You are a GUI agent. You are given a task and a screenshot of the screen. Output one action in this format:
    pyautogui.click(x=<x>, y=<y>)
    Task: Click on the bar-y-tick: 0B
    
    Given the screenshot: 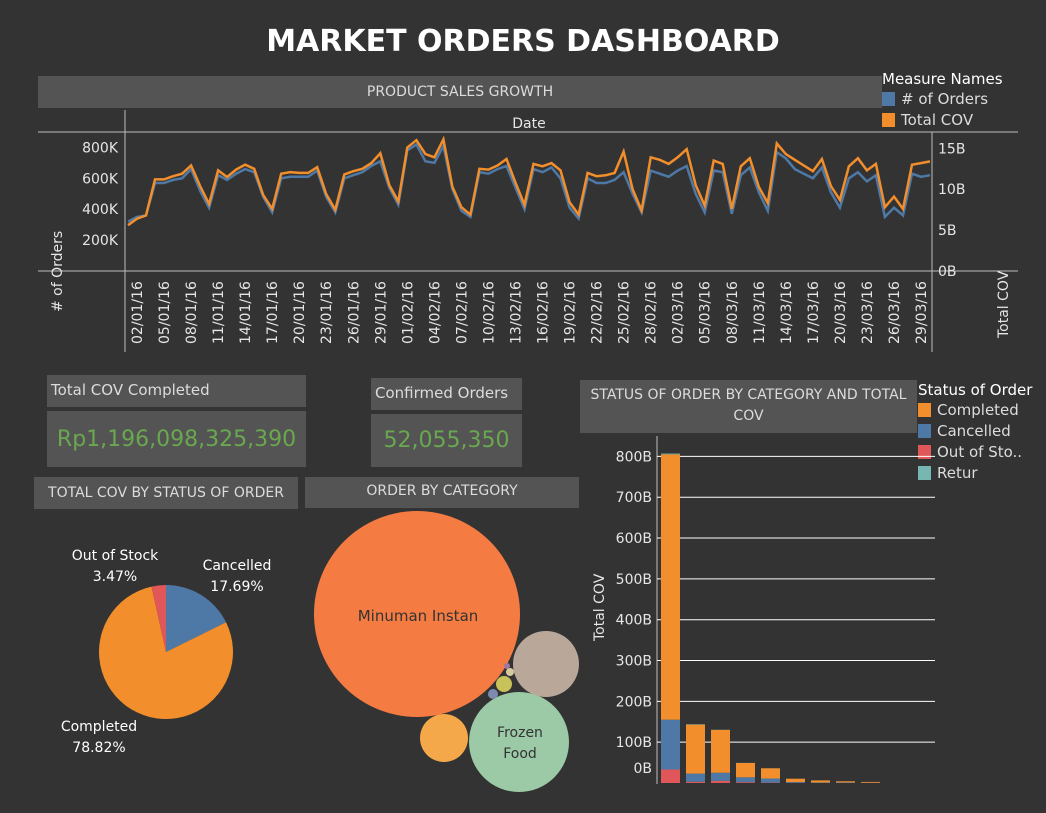 What is the action you would take?
    pyautogui.click(x=642, y=769)
    